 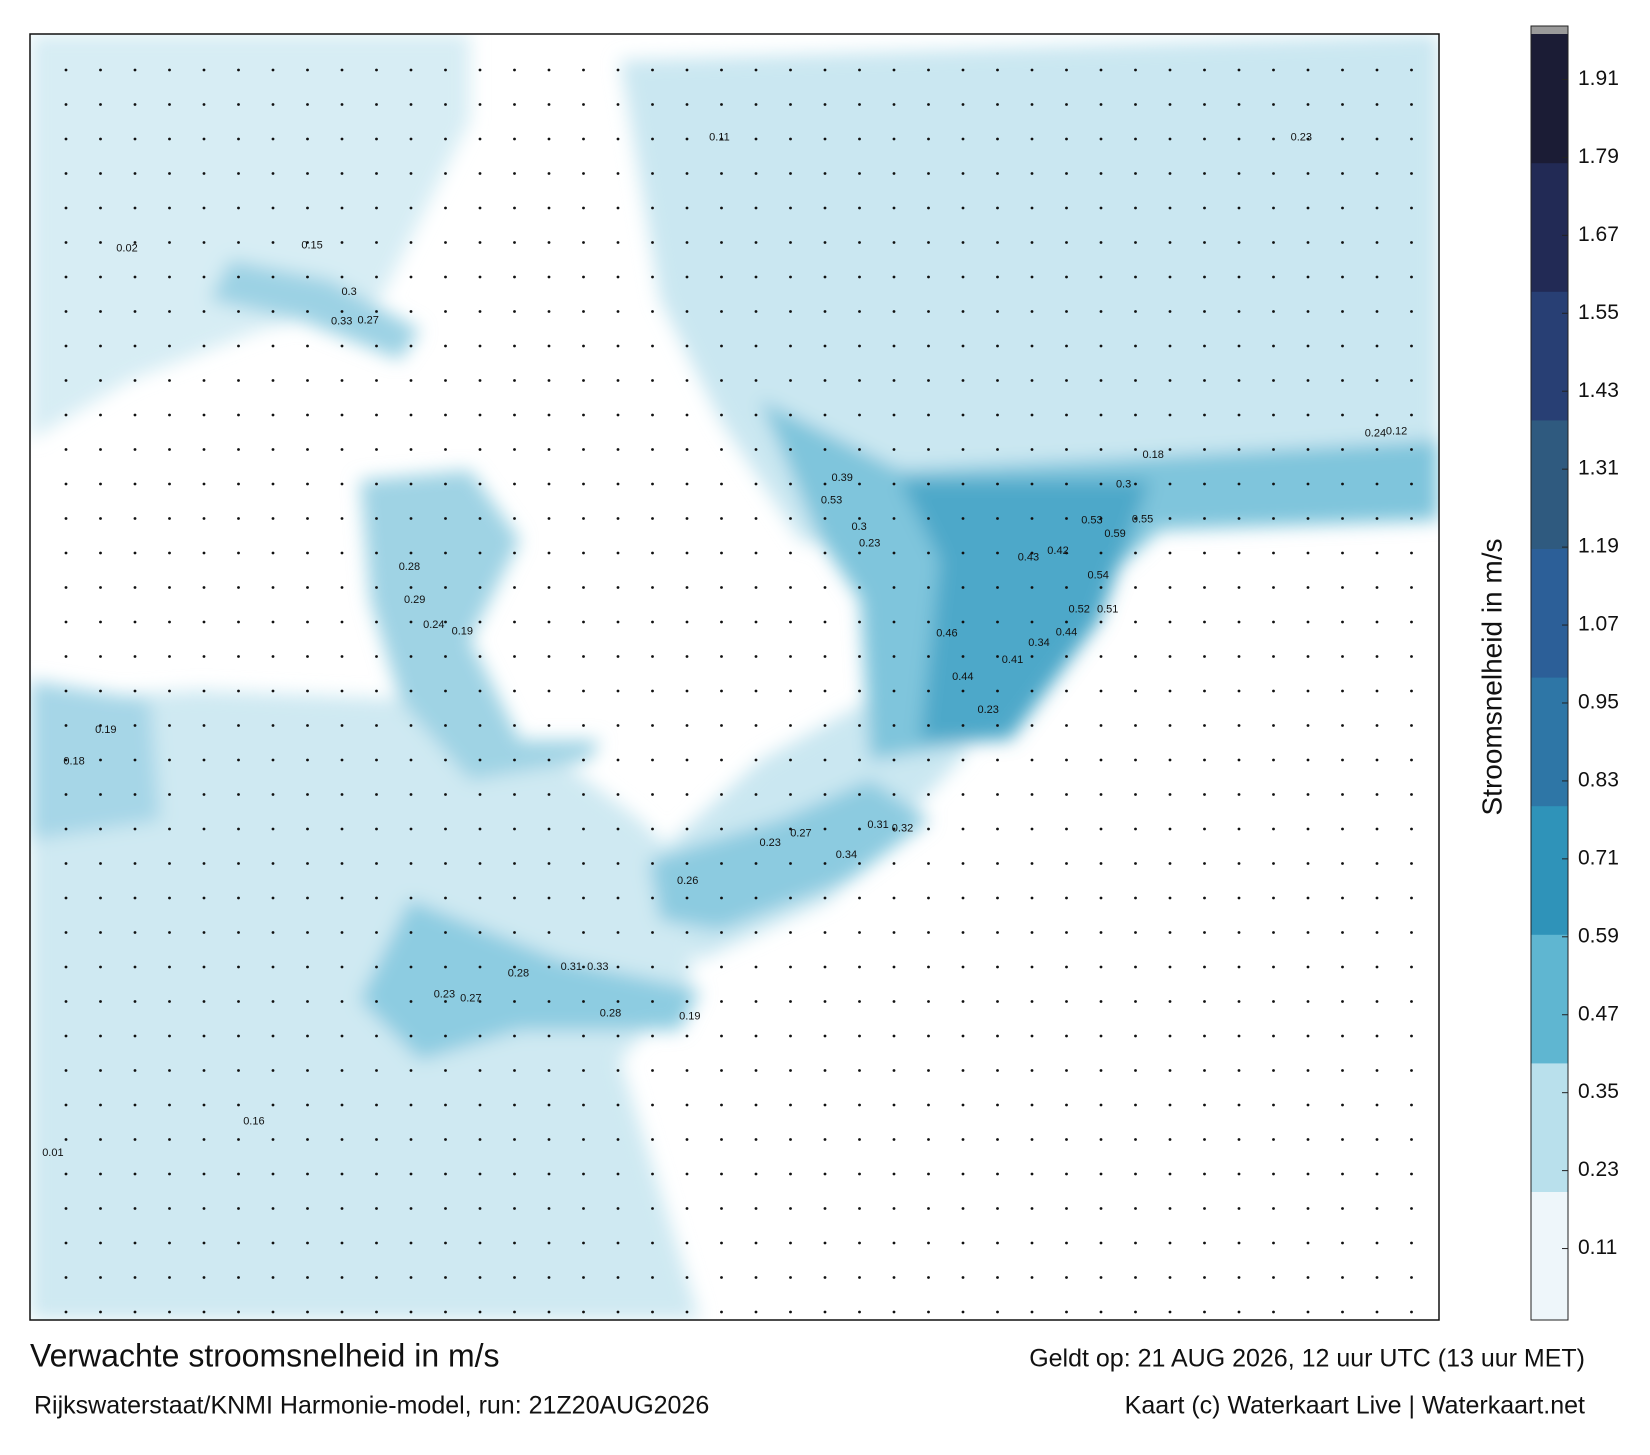 What do you see at coordinates (1097, 576) in the screenshot?
I see `speed-label: 0.54` at bounding box center [1097, 576].